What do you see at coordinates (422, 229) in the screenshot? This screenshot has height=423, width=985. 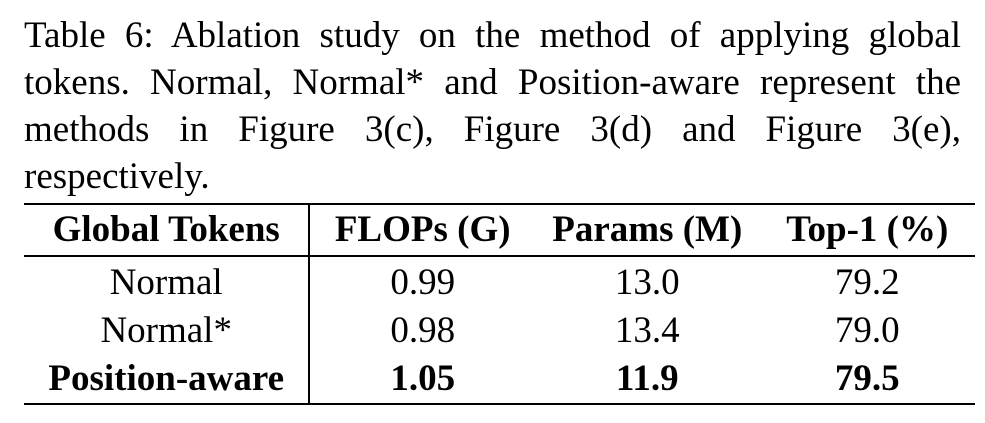 I see `header-flops: FLOPs (G)` at bounding box center [422, 229].